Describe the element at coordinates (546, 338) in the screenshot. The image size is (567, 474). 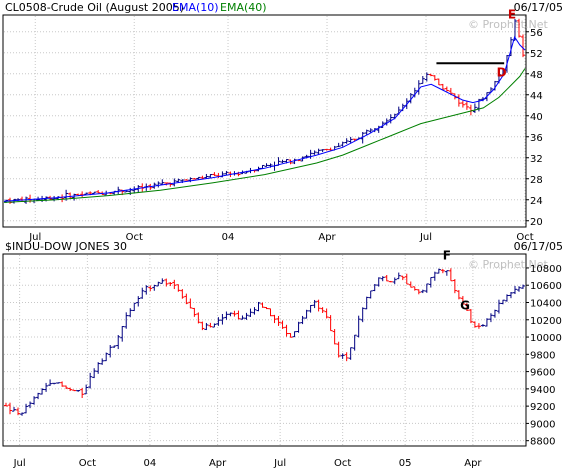
I see `bottom-ytick-label: 10000` at that location.